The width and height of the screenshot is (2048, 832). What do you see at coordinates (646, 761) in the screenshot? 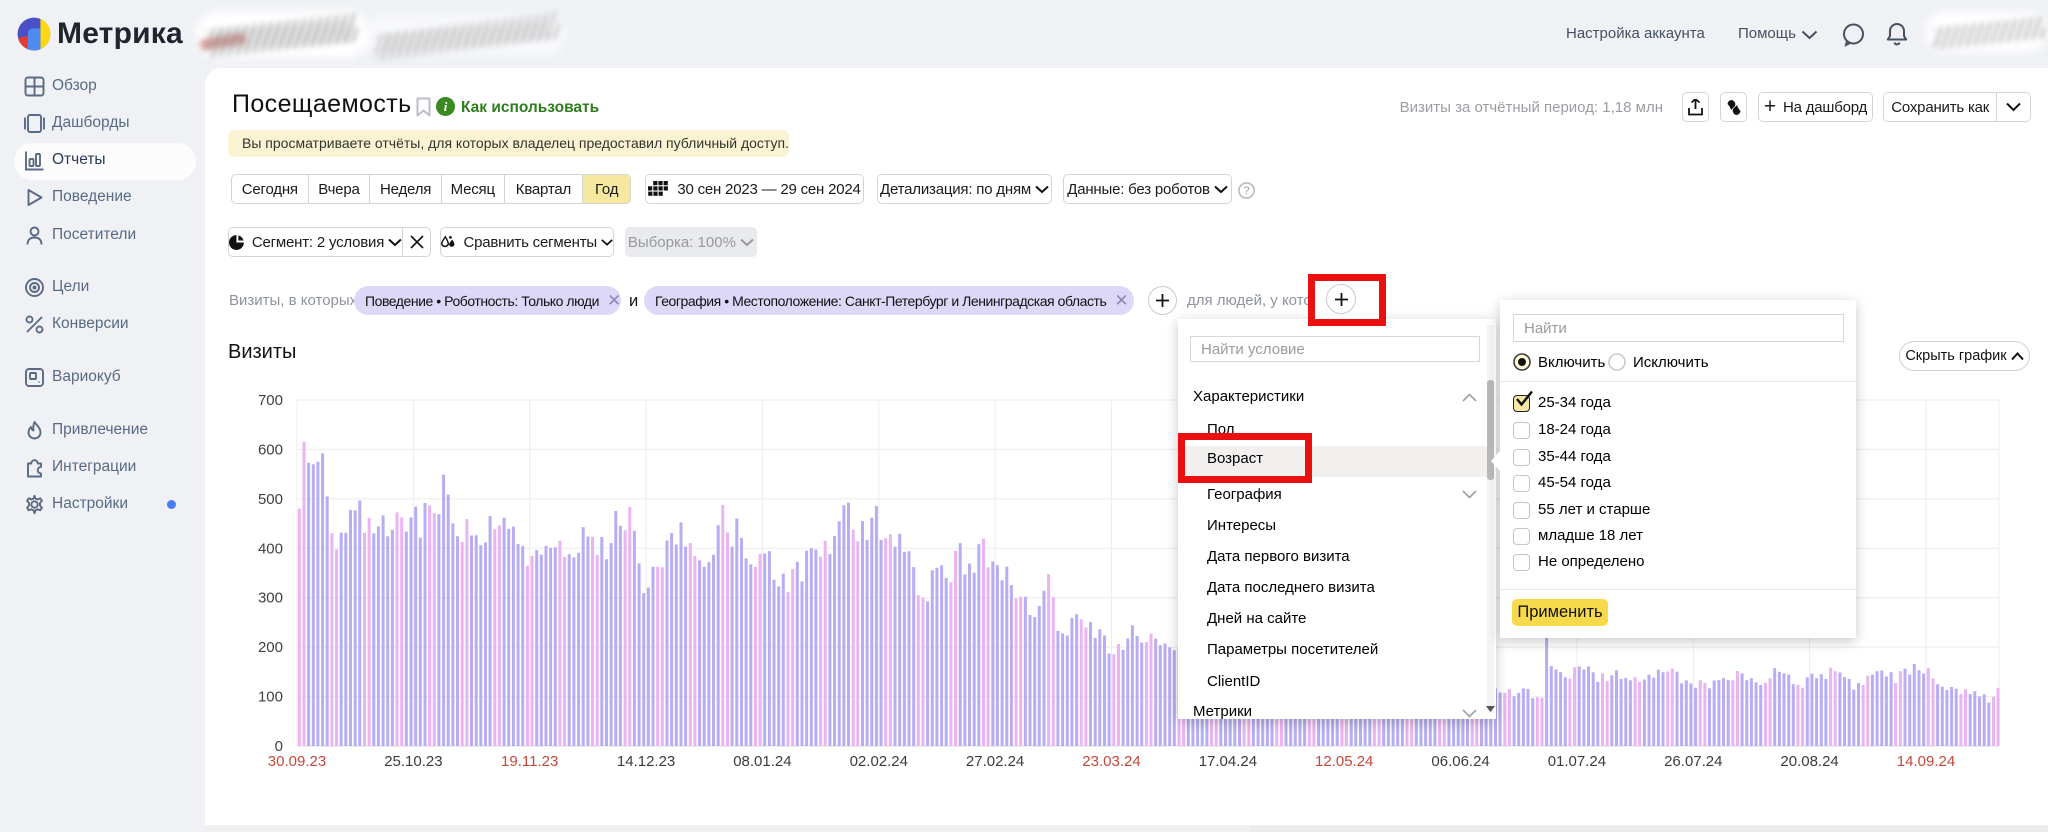
I see `svg-text: 14.12.23` at bounding box center [646, 761].